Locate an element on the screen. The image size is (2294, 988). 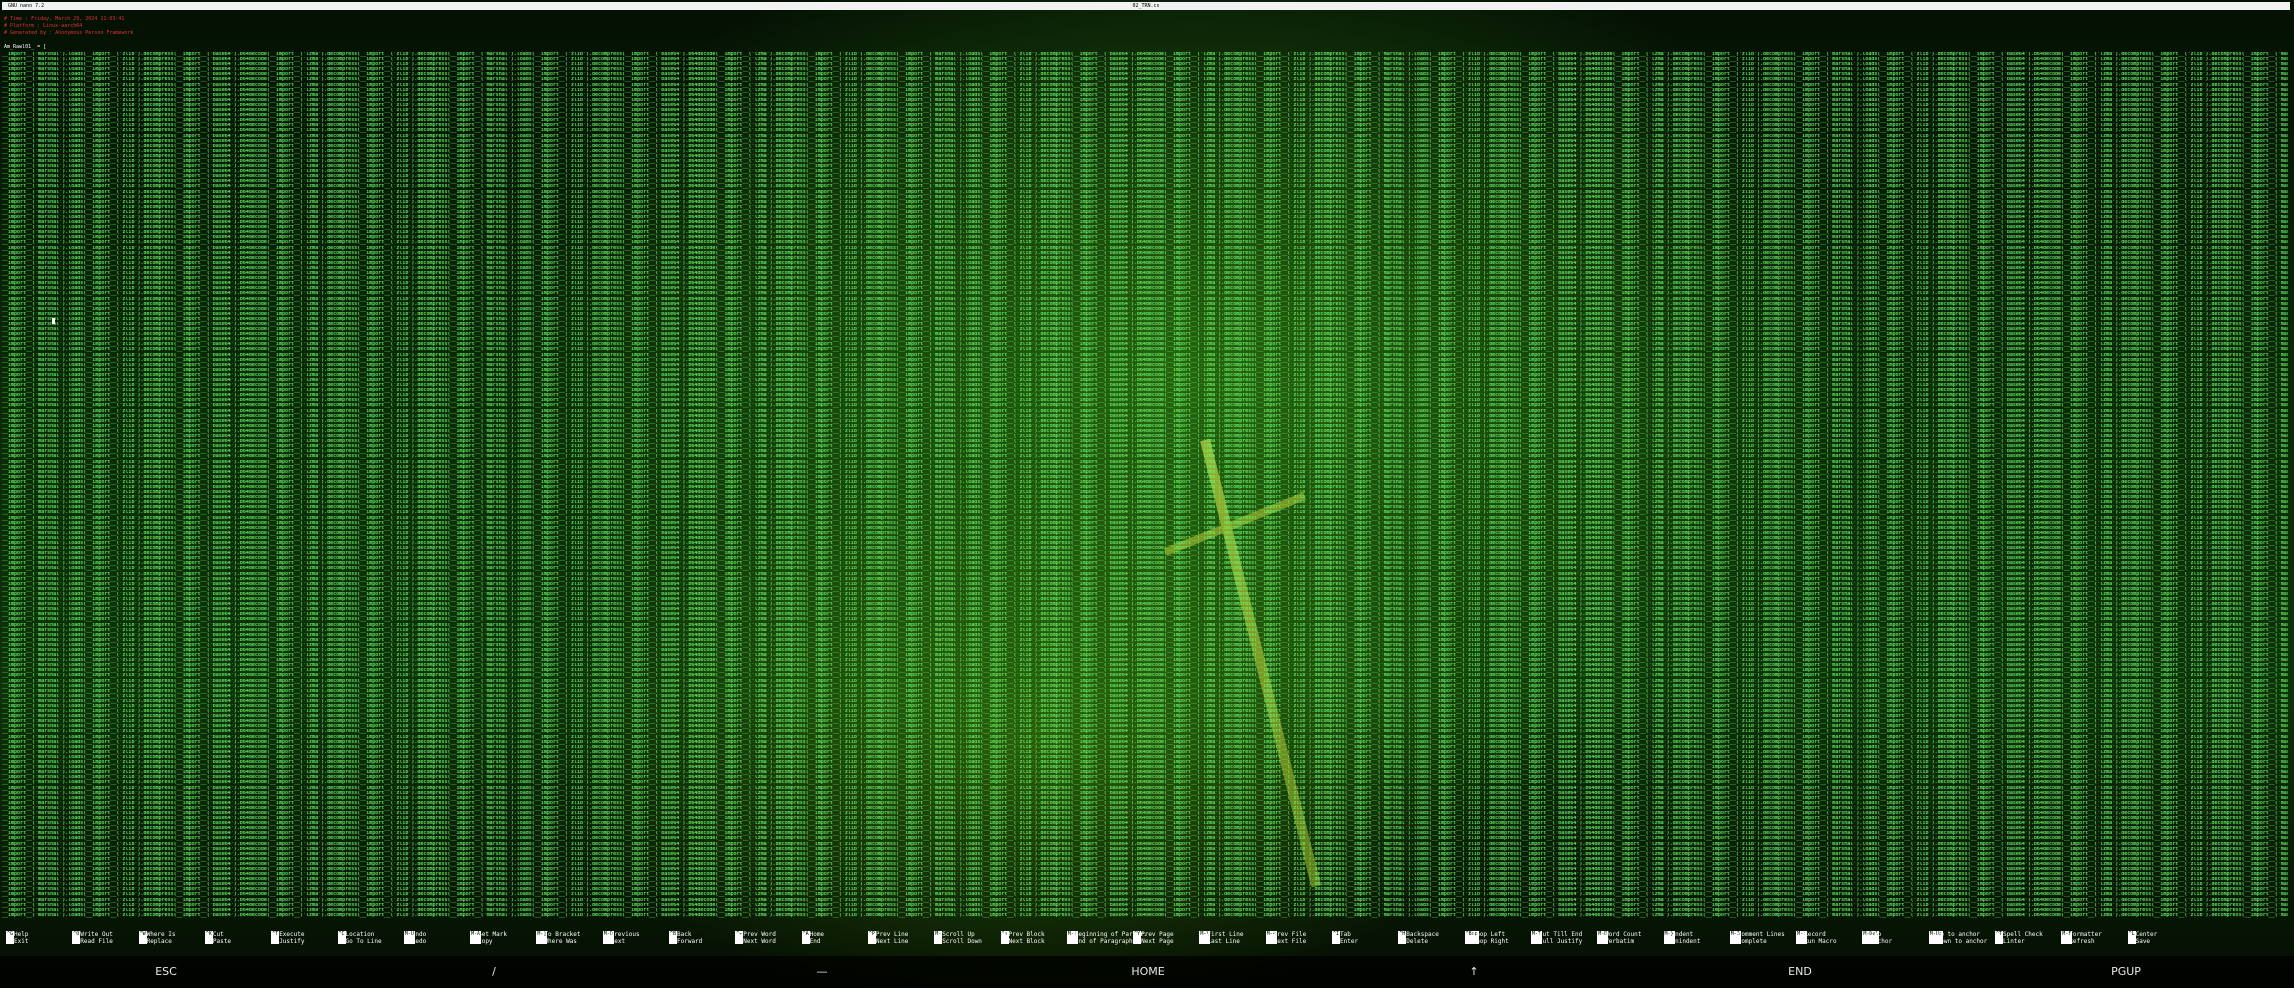
shortcut-item: ^↑ Prev Block Next Block is located at coordinates (1030, 941).